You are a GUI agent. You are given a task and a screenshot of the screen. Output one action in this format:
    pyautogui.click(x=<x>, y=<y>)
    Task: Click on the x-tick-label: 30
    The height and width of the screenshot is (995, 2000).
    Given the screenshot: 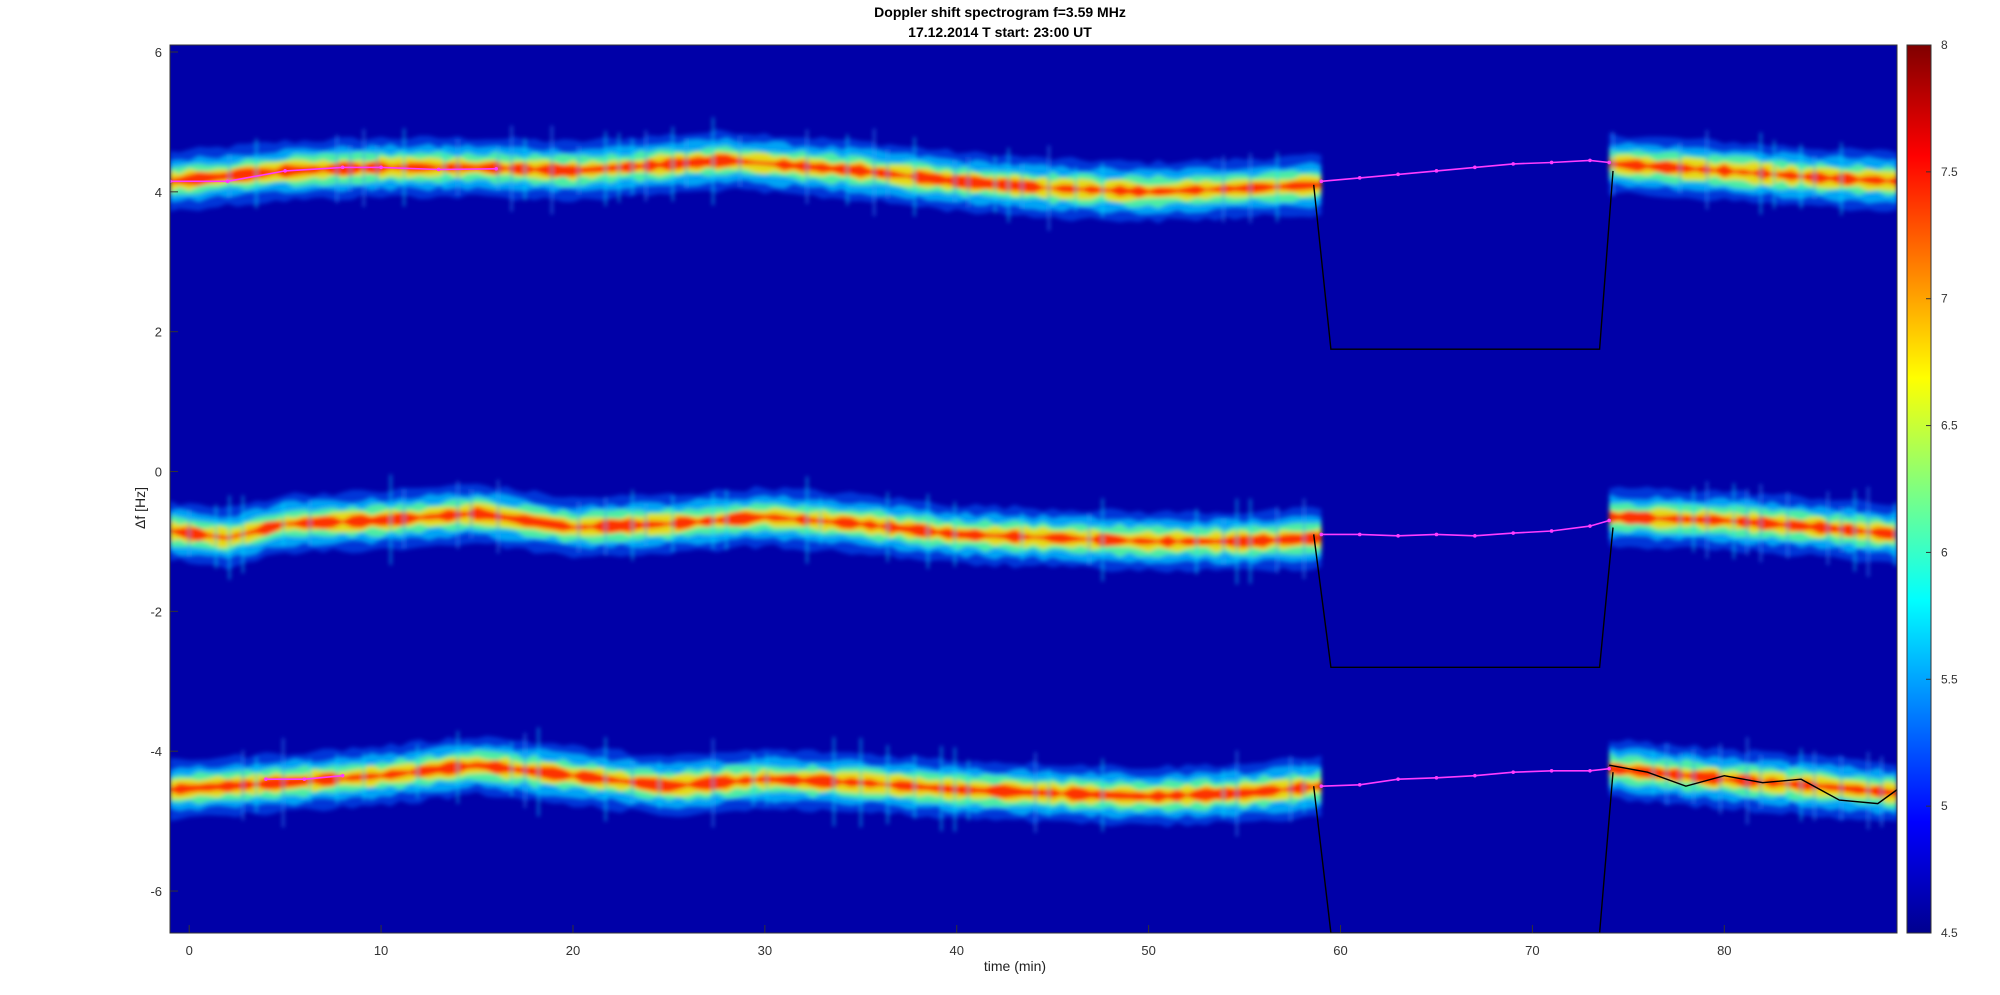 What is the action you would take?
    pyautogui.click(x=765, y=950)
    